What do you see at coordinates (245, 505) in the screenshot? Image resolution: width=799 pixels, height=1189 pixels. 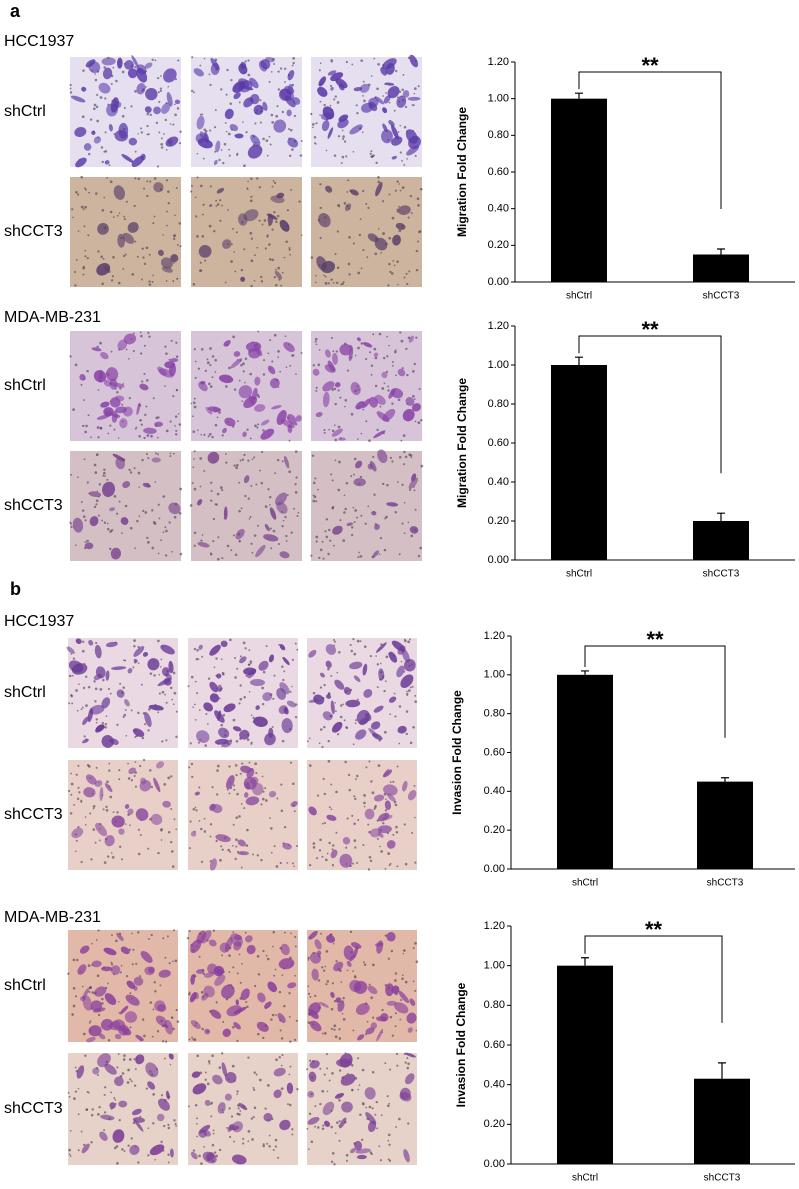 I see `micrograph` at bounding box center [245, 505].